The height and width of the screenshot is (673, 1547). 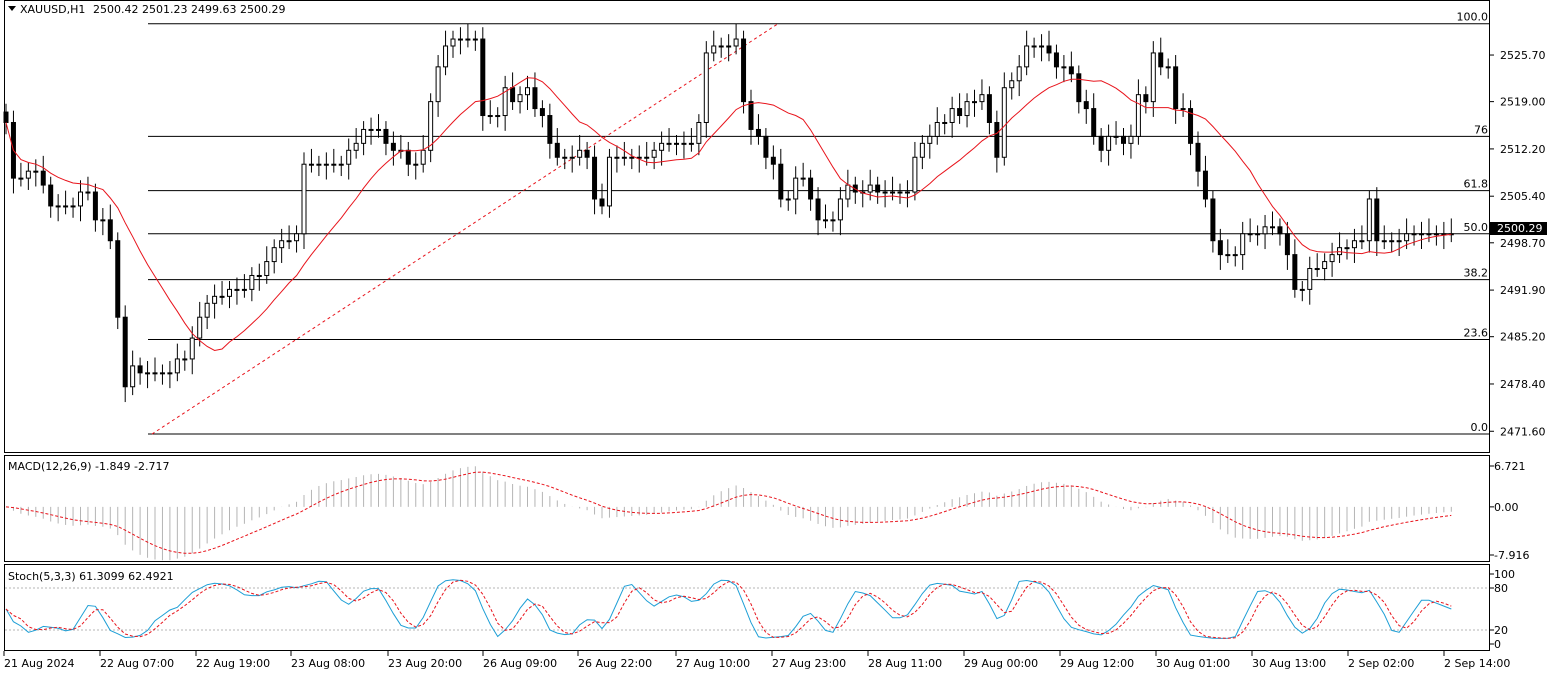 I want to click on stoch-pane, so click(x=747, y=607).